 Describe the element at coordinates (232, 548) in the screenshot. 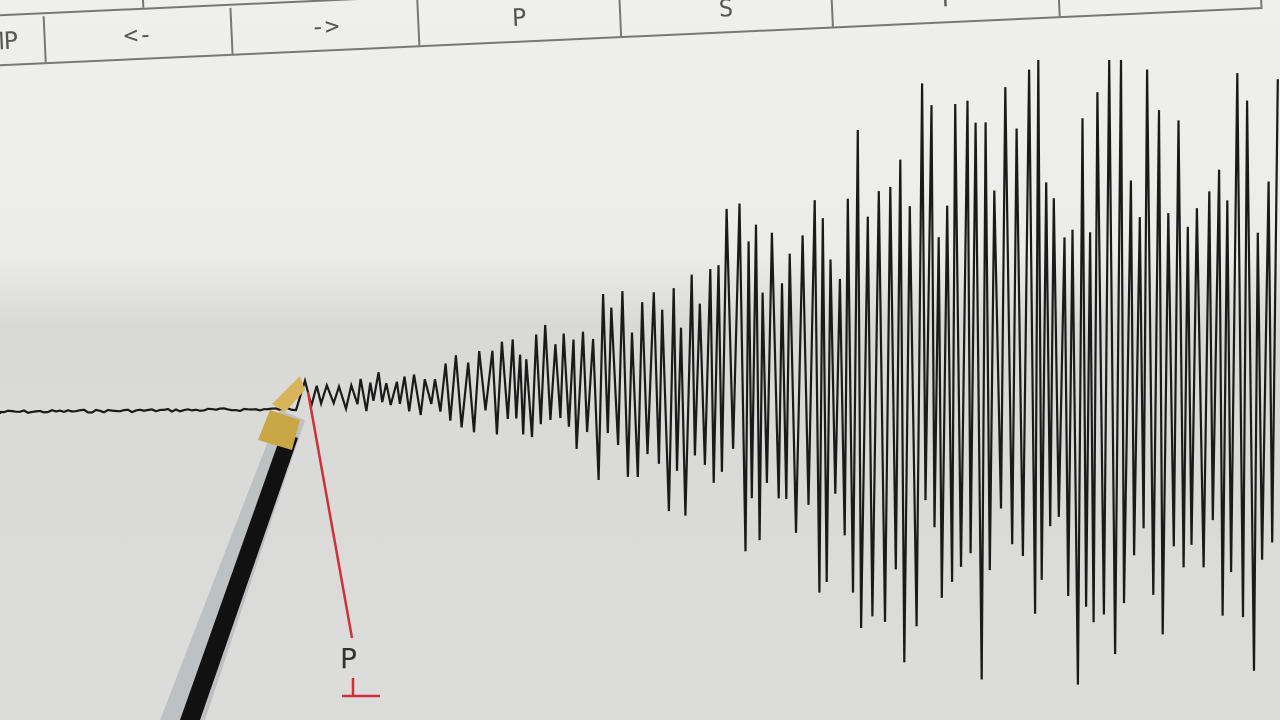

I see `pen` at that location.